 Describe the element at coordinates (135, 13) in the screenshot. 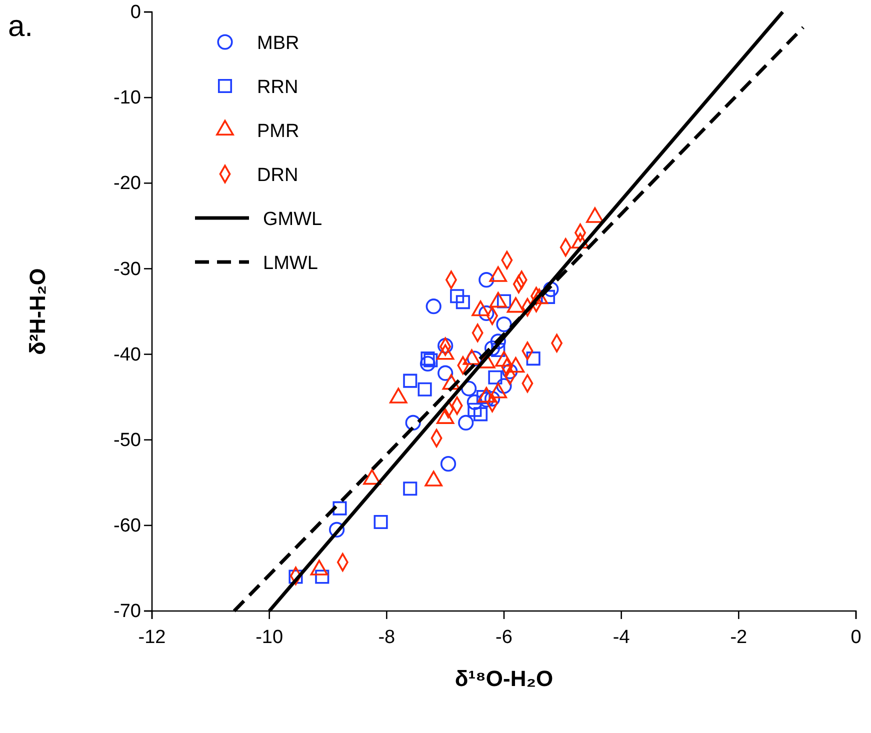

I see `y-tick-label: 0` at that location.